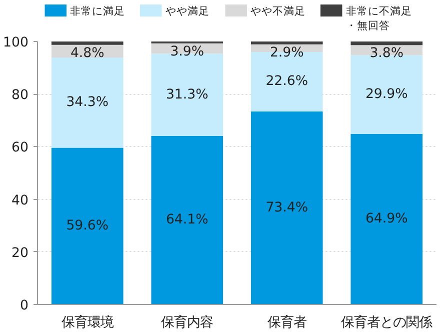  What do you see at coordinates (16, 43) in the screenshot?
I see `y-tick-label: 100` at bounding box center [16, 43].